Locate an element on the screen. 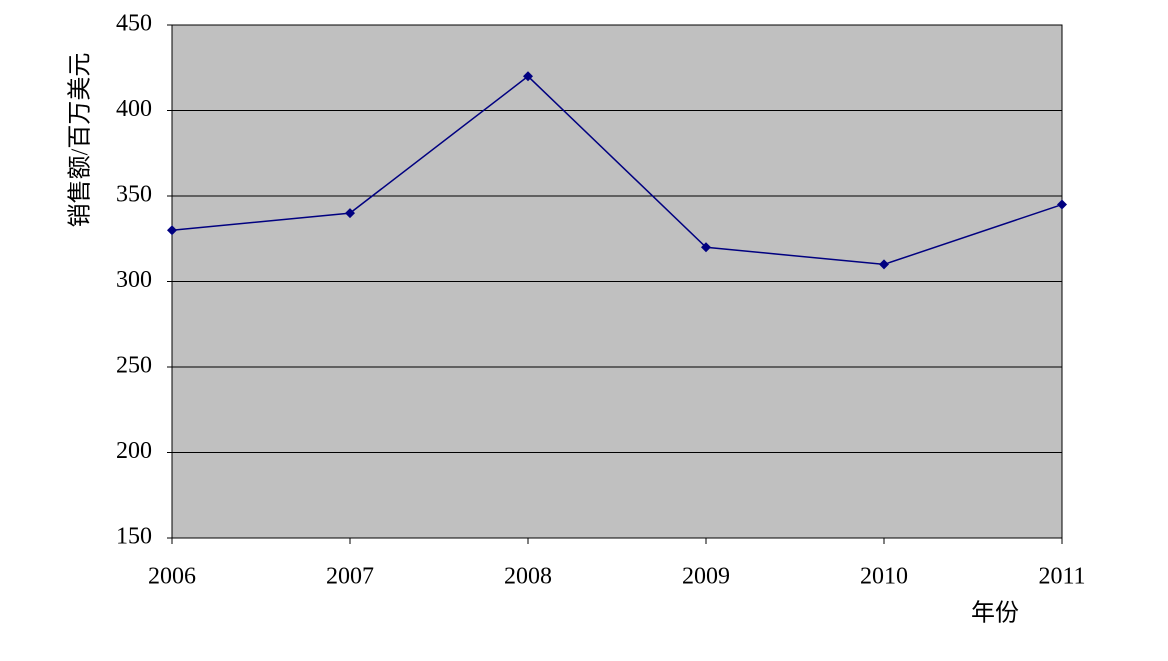 Image resolution: width=1168 pixels, height=661 pixels. x-tick-label: 2006 is located at coordinates (172, 577).